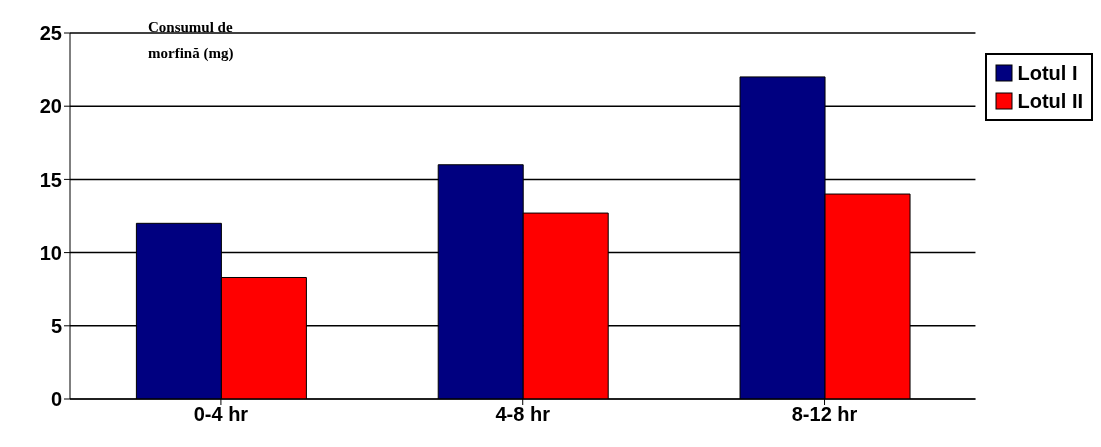 Image resolution: width=1101 pixels, height=447 pixels. I want to click on legend-label: Lotul I, so click(1047, 73).